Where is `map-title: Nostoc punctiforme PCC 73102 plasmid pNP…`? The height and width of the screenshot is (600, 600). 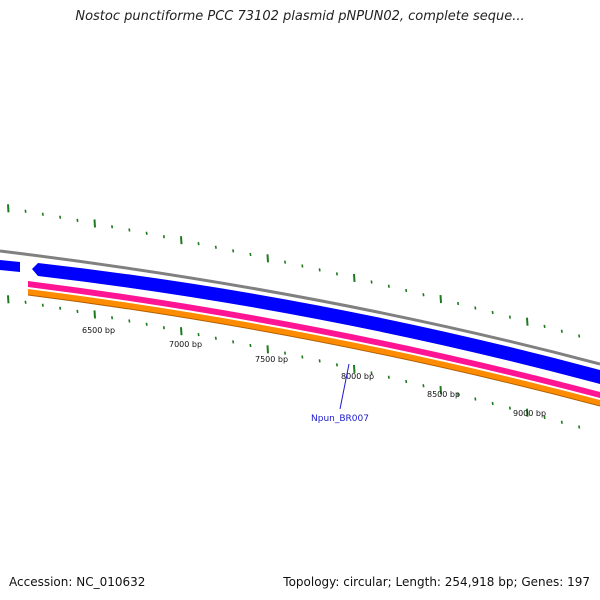 map-title: Nostoc punctiforme PCC 73102 plasmid pNP… is located at coordinates (300, 16).